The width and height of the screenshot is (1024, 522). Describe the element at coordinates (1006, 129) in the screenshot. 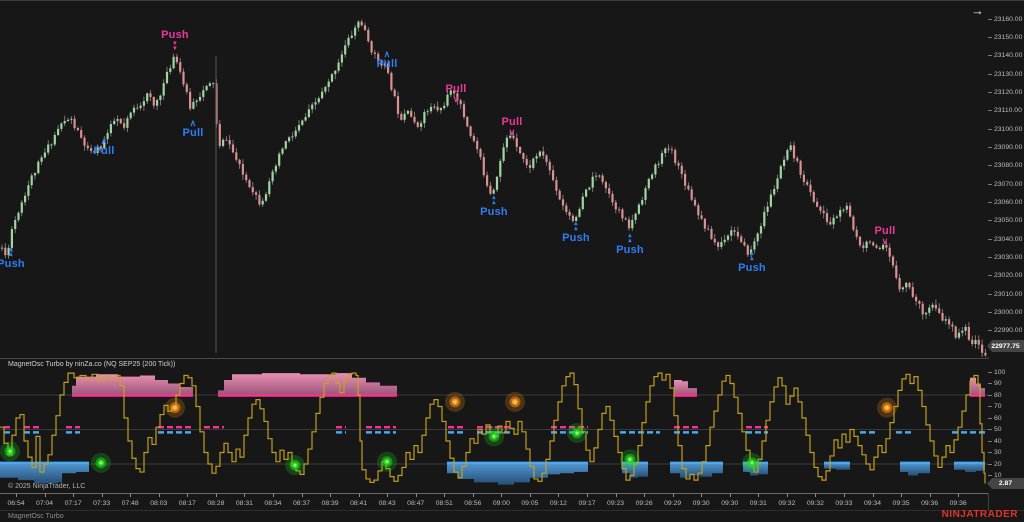

I see `price-tick-label: 23100.00` at that location.